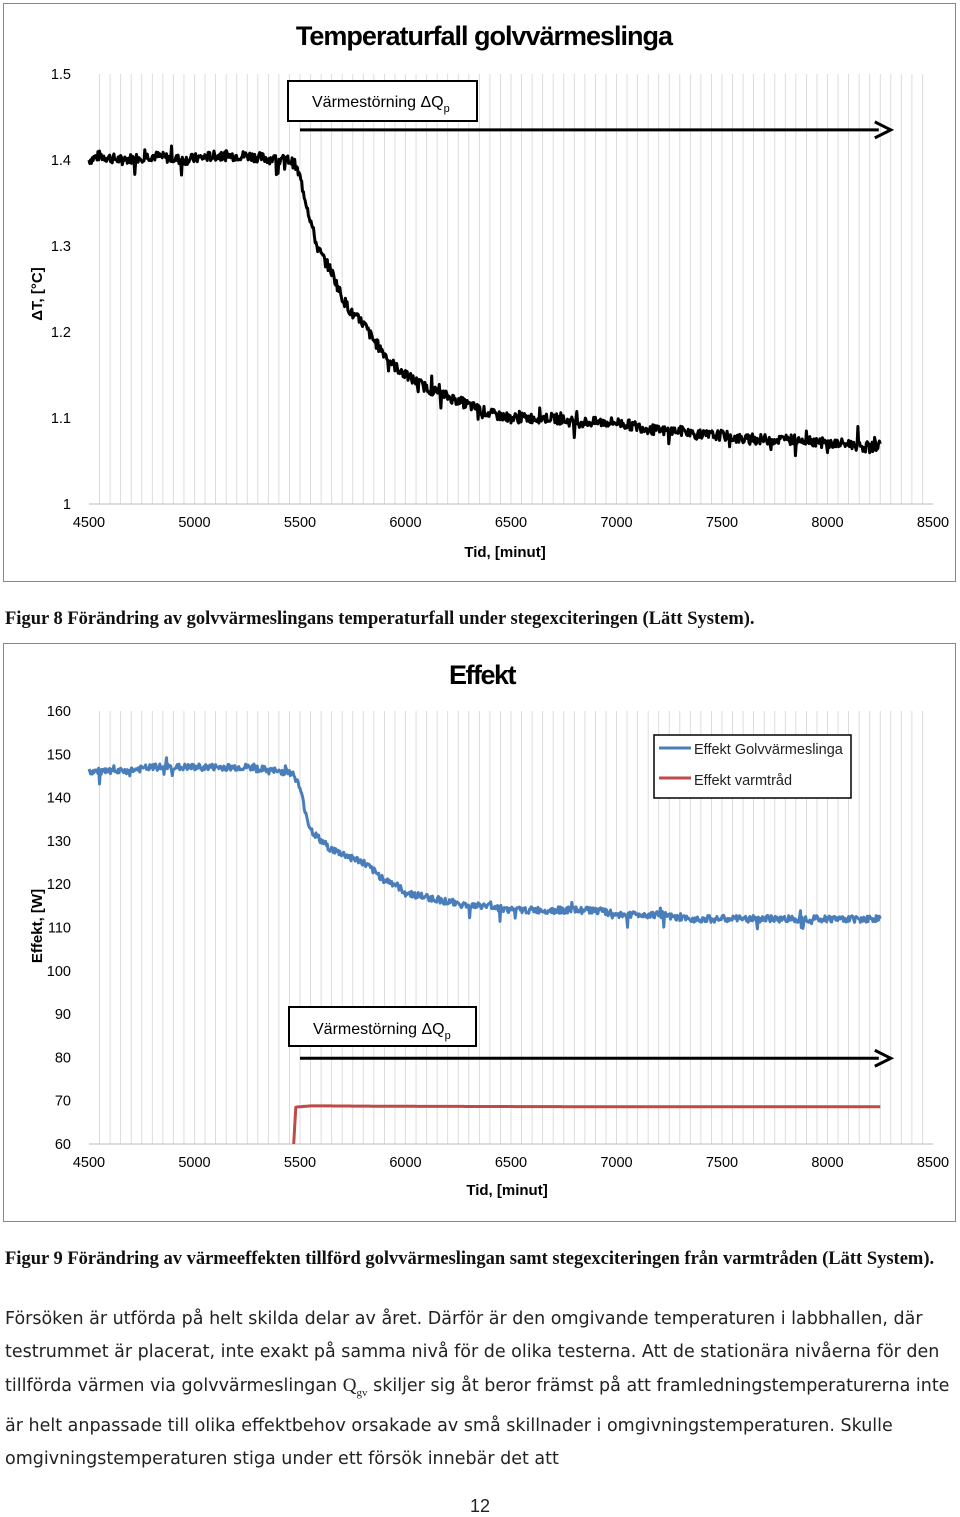 The image size is (960, 1517). I want to click on figure9-annotation-box: Värmestörning ΔQp, so click(382, 1026).